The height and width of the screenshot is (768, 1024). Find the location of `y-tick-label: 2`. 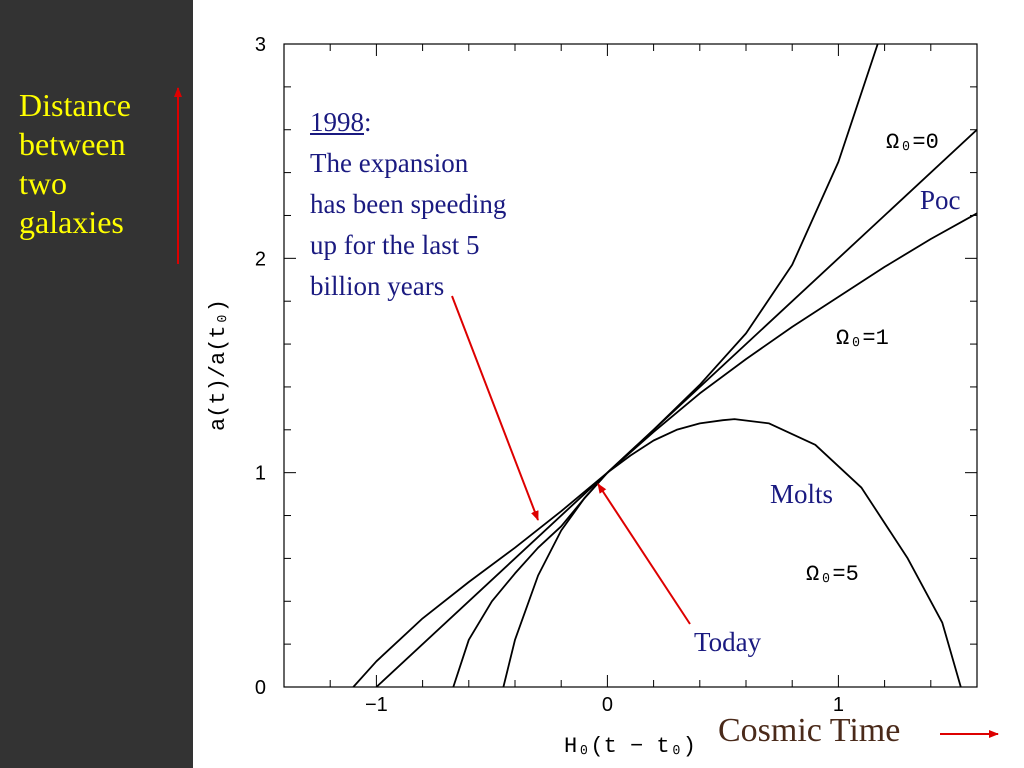

y-tick-label: 2 is located at coordinates (260, 259).